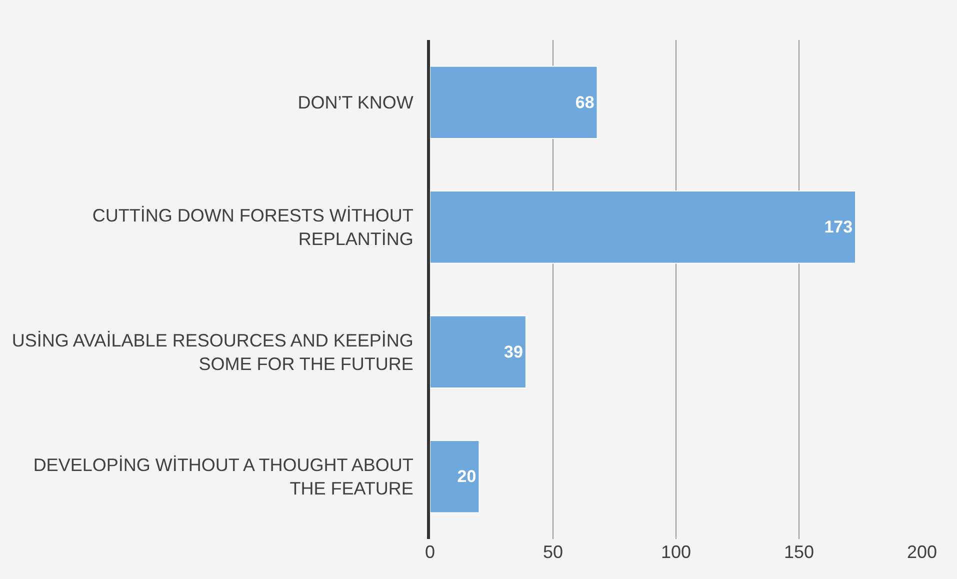  I want to click on y-tick-label: DON’T KNOW, so click(356, 102).